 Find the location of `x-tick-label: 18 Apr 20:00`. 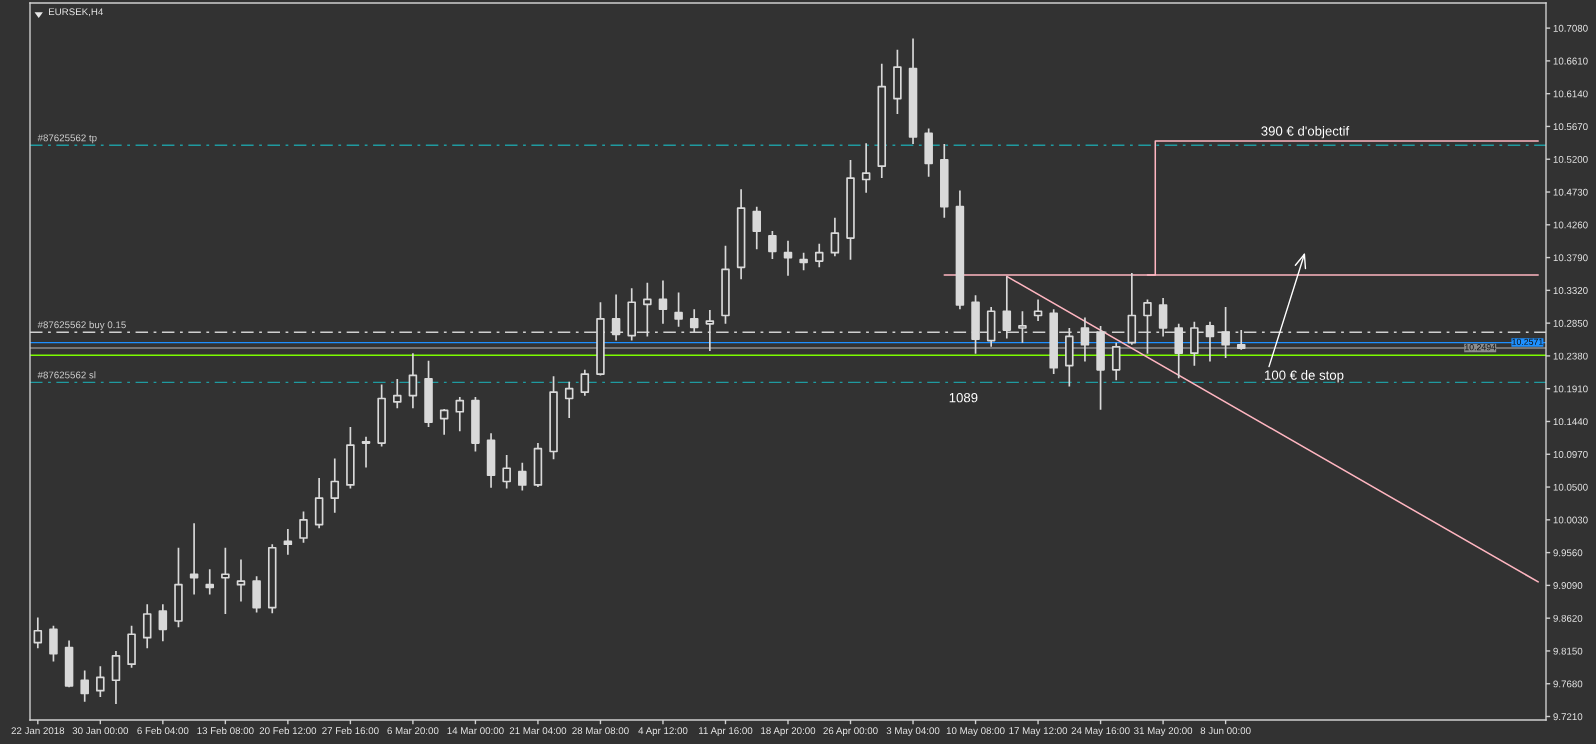

x-tick-label: 18 Apr 20:00 is located at coordinates (788, 732).